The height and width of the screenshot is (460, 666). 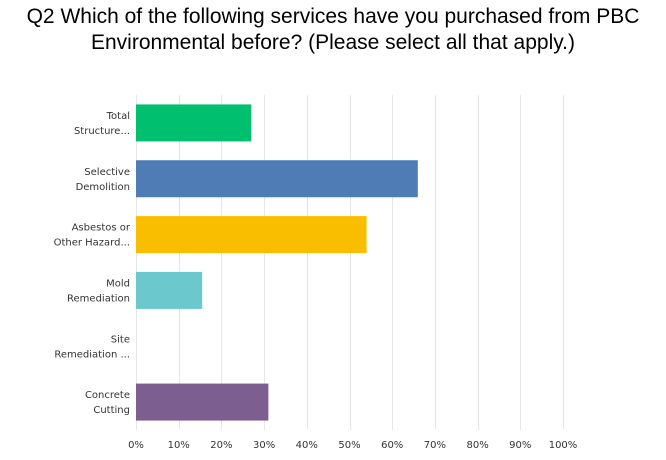 What do you see at coordinates (179, 445) in the screenshot?
I see `x-tick-label: 10%` at bounding box center [179, 445].